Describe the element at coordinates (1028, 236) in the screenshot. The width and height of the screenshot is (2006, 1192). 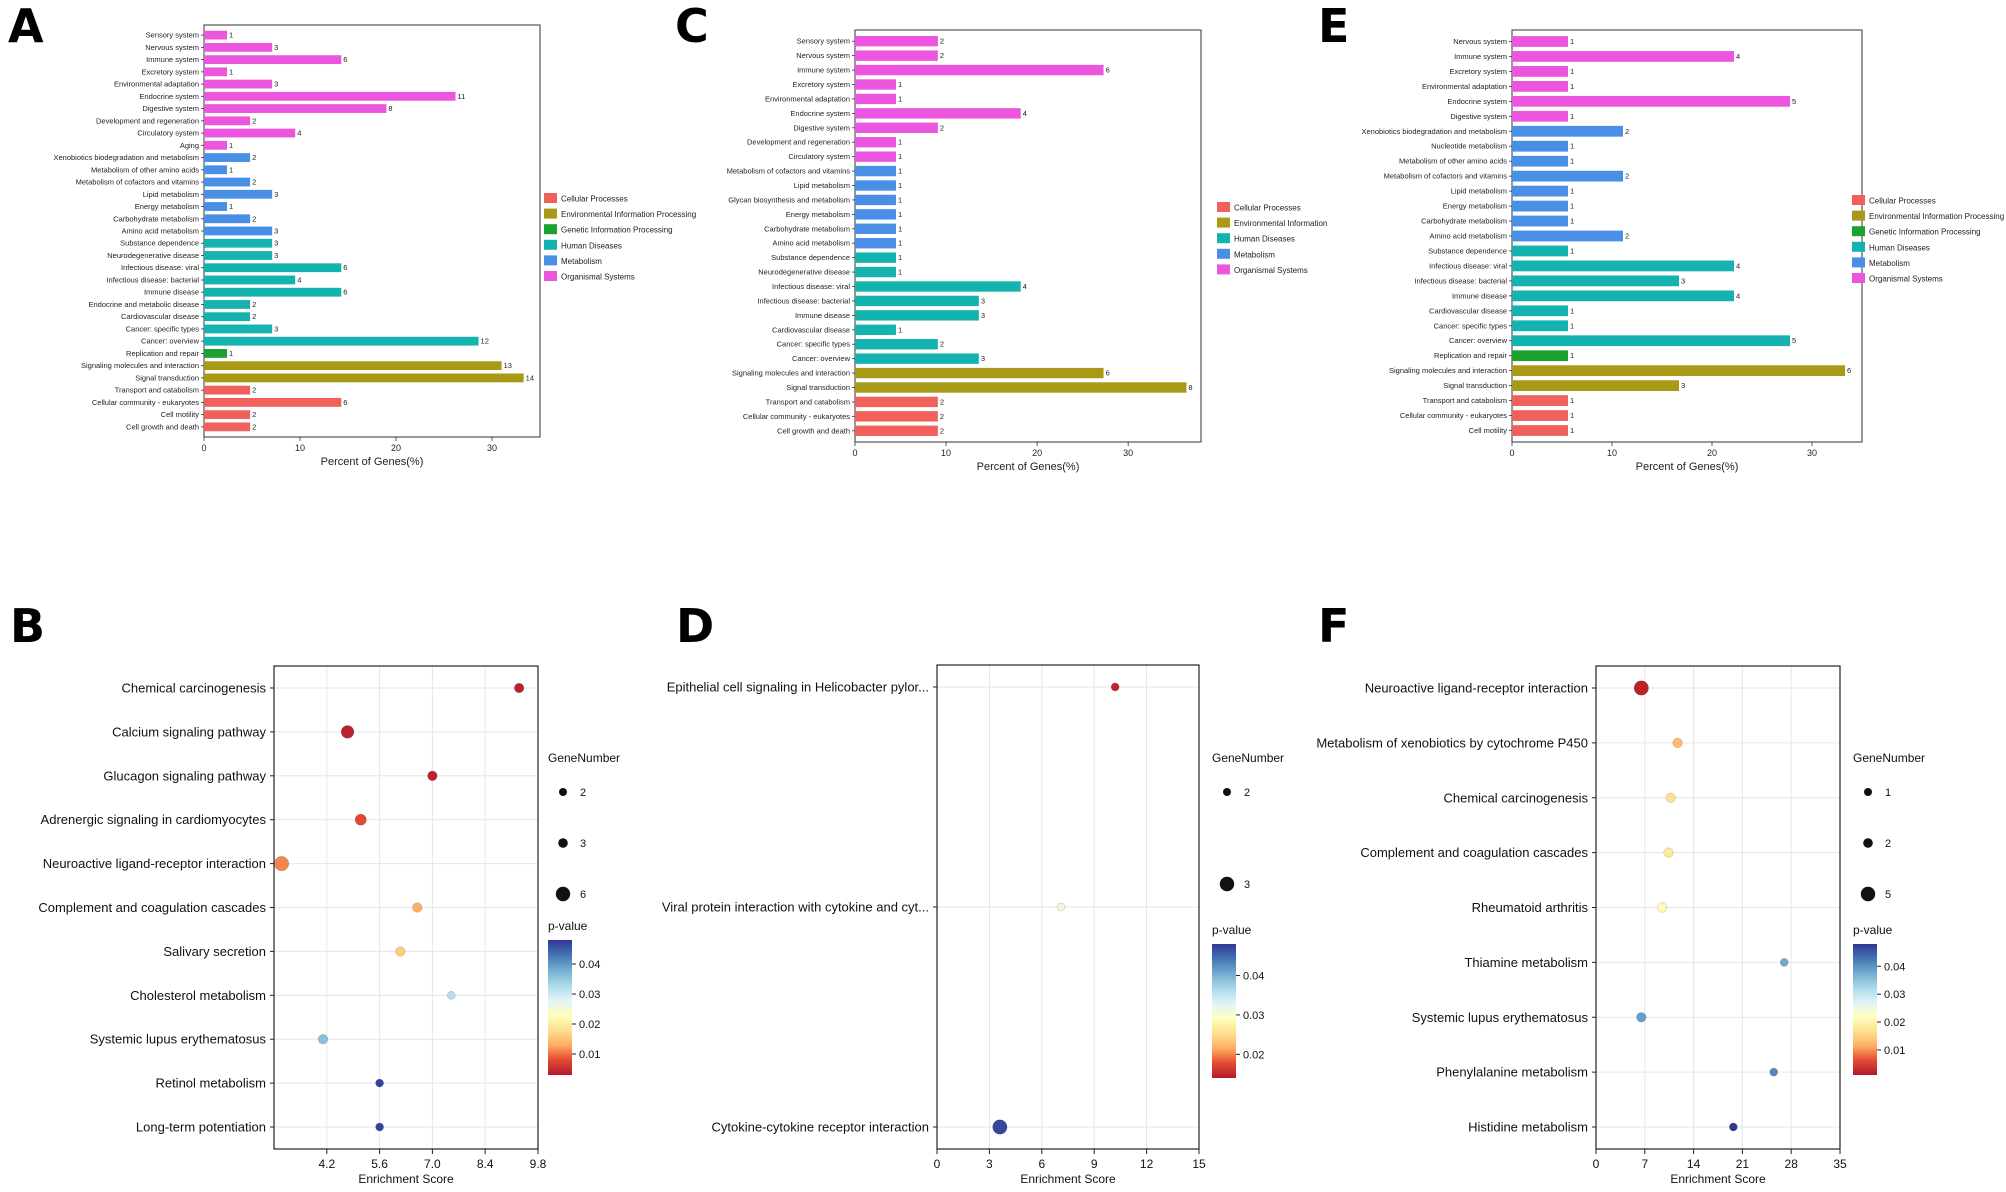
I see `plot-frame` at that location.